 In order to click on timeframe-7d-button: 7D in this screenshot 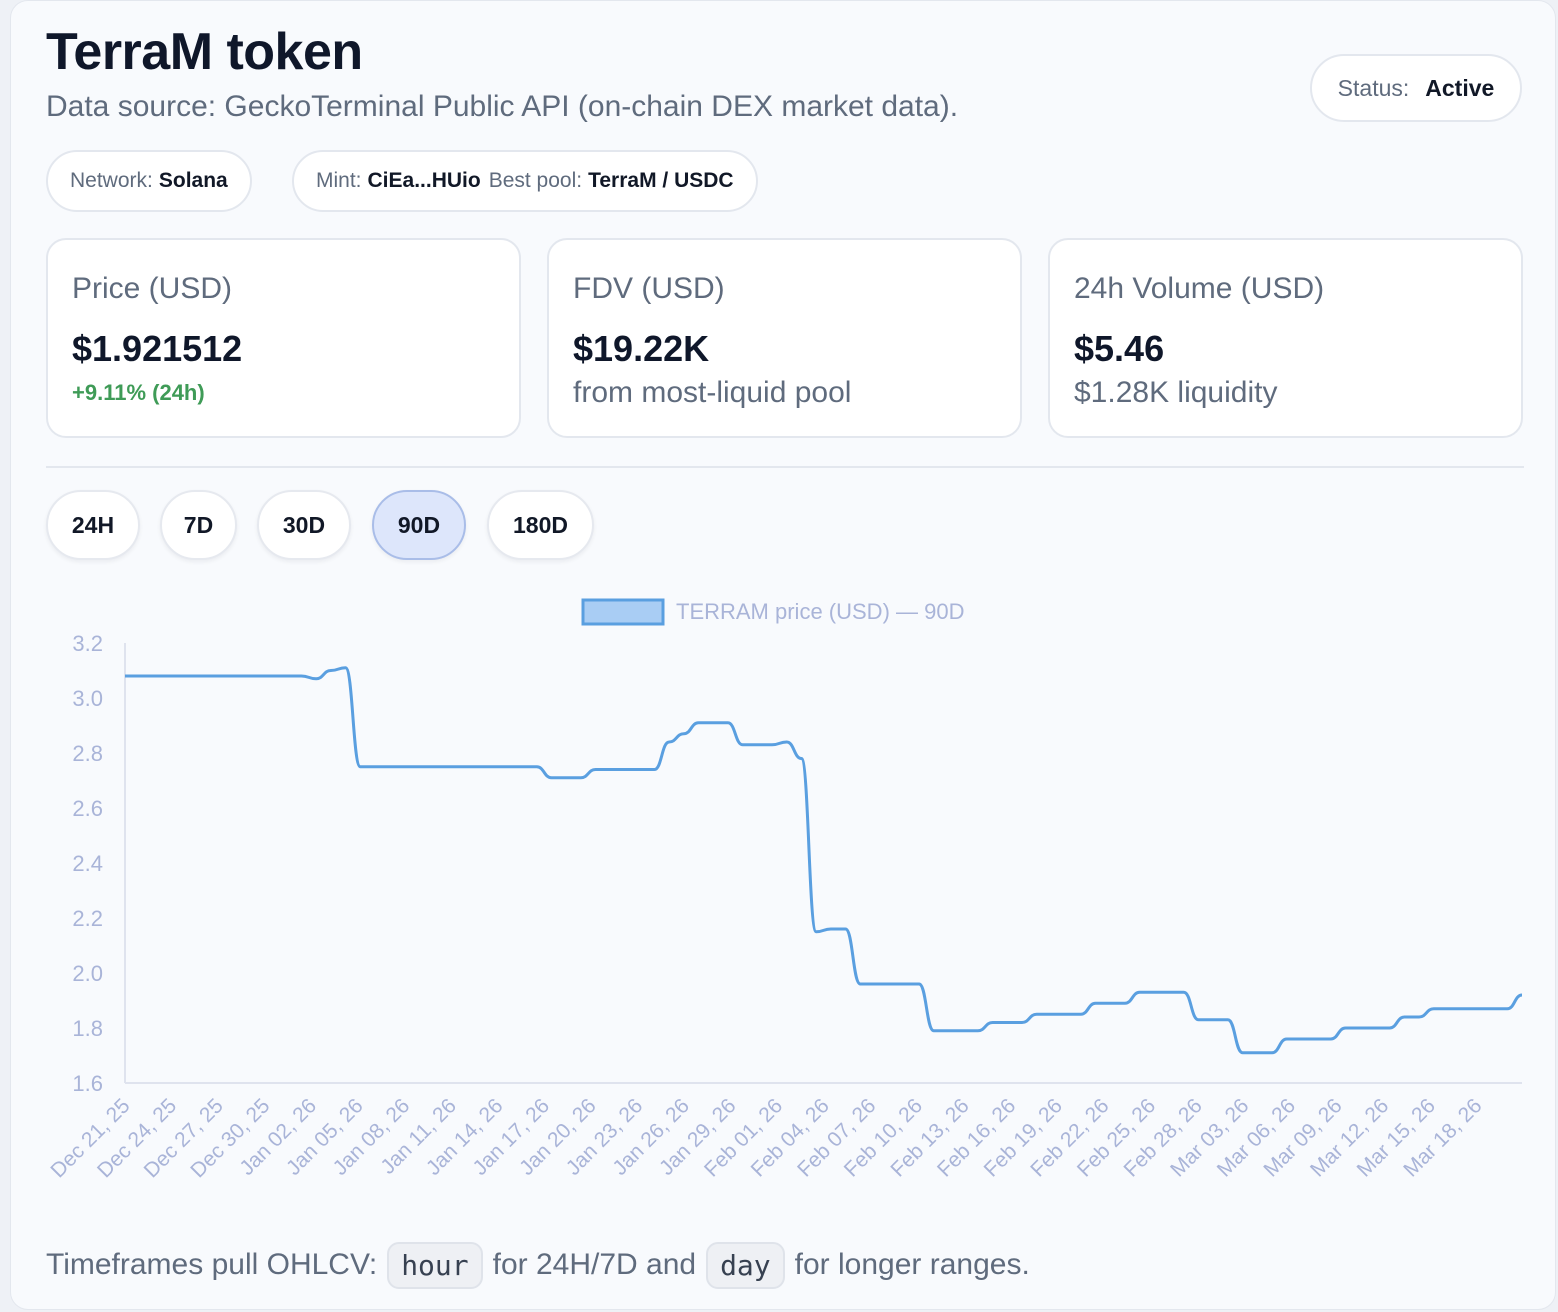, I will do `click(198, 525)`.